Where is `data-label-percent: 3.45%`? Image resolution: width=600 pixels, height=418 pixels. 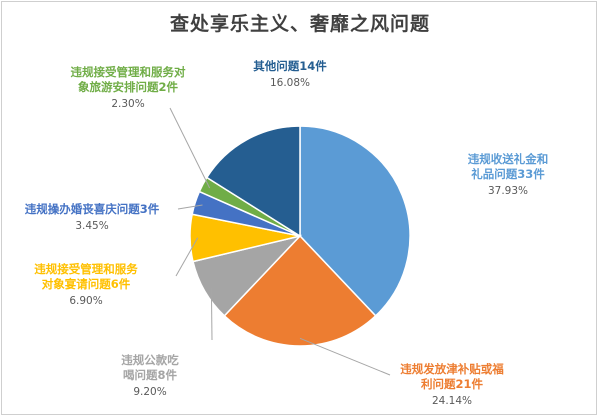
data-label-percent: 3.45% is located at coordinates (91, 226).